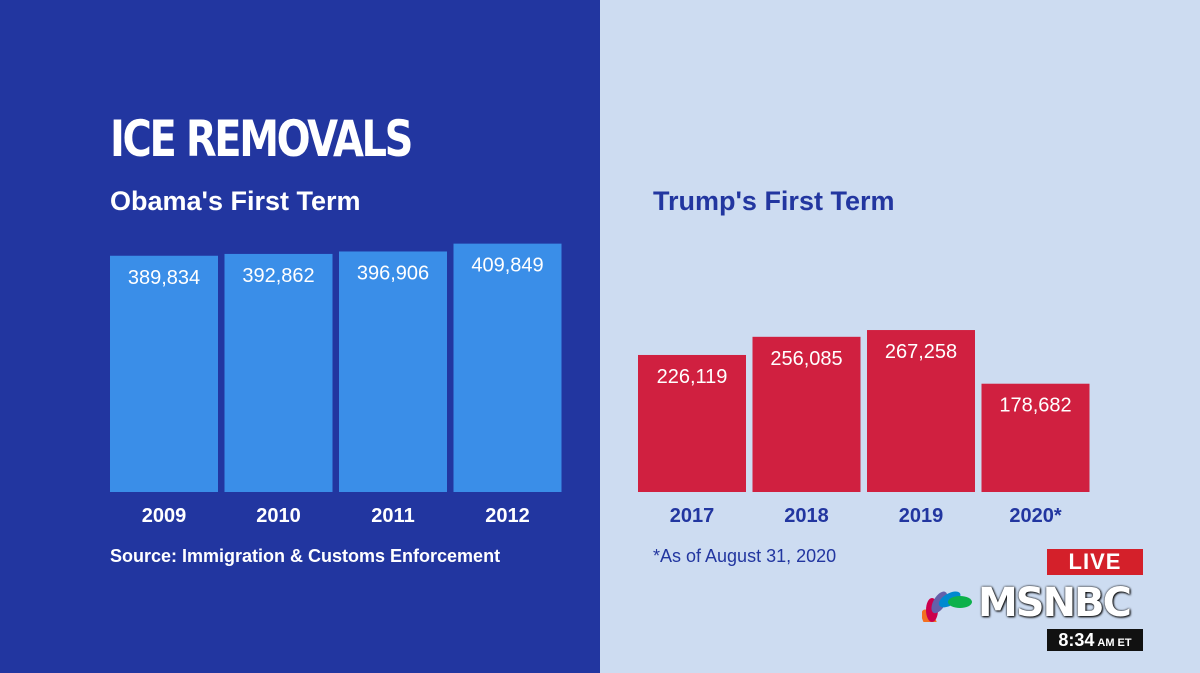 Image resolution: width=1200 pixels, height=673 pixels. What do you see at coordinates (692, 377) in the screenshot?
I see `trump-value-label: 226,119` at bounding box center [692, 377].